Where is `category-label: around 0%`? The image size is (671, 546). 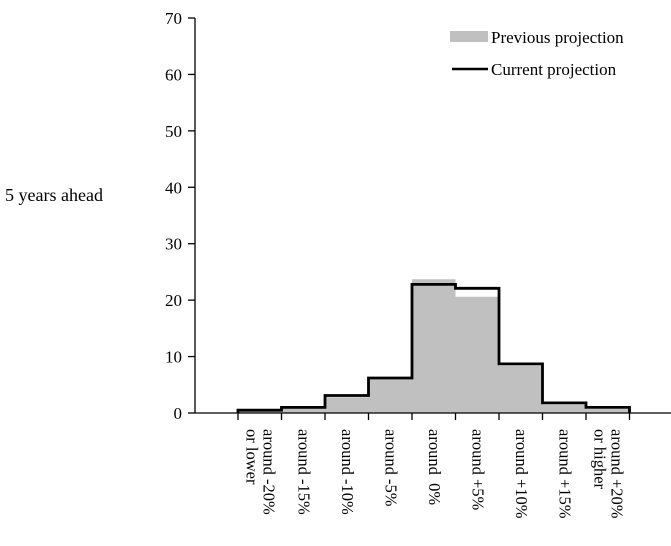
category-label: around 0% is located at coordinates (434, 467).